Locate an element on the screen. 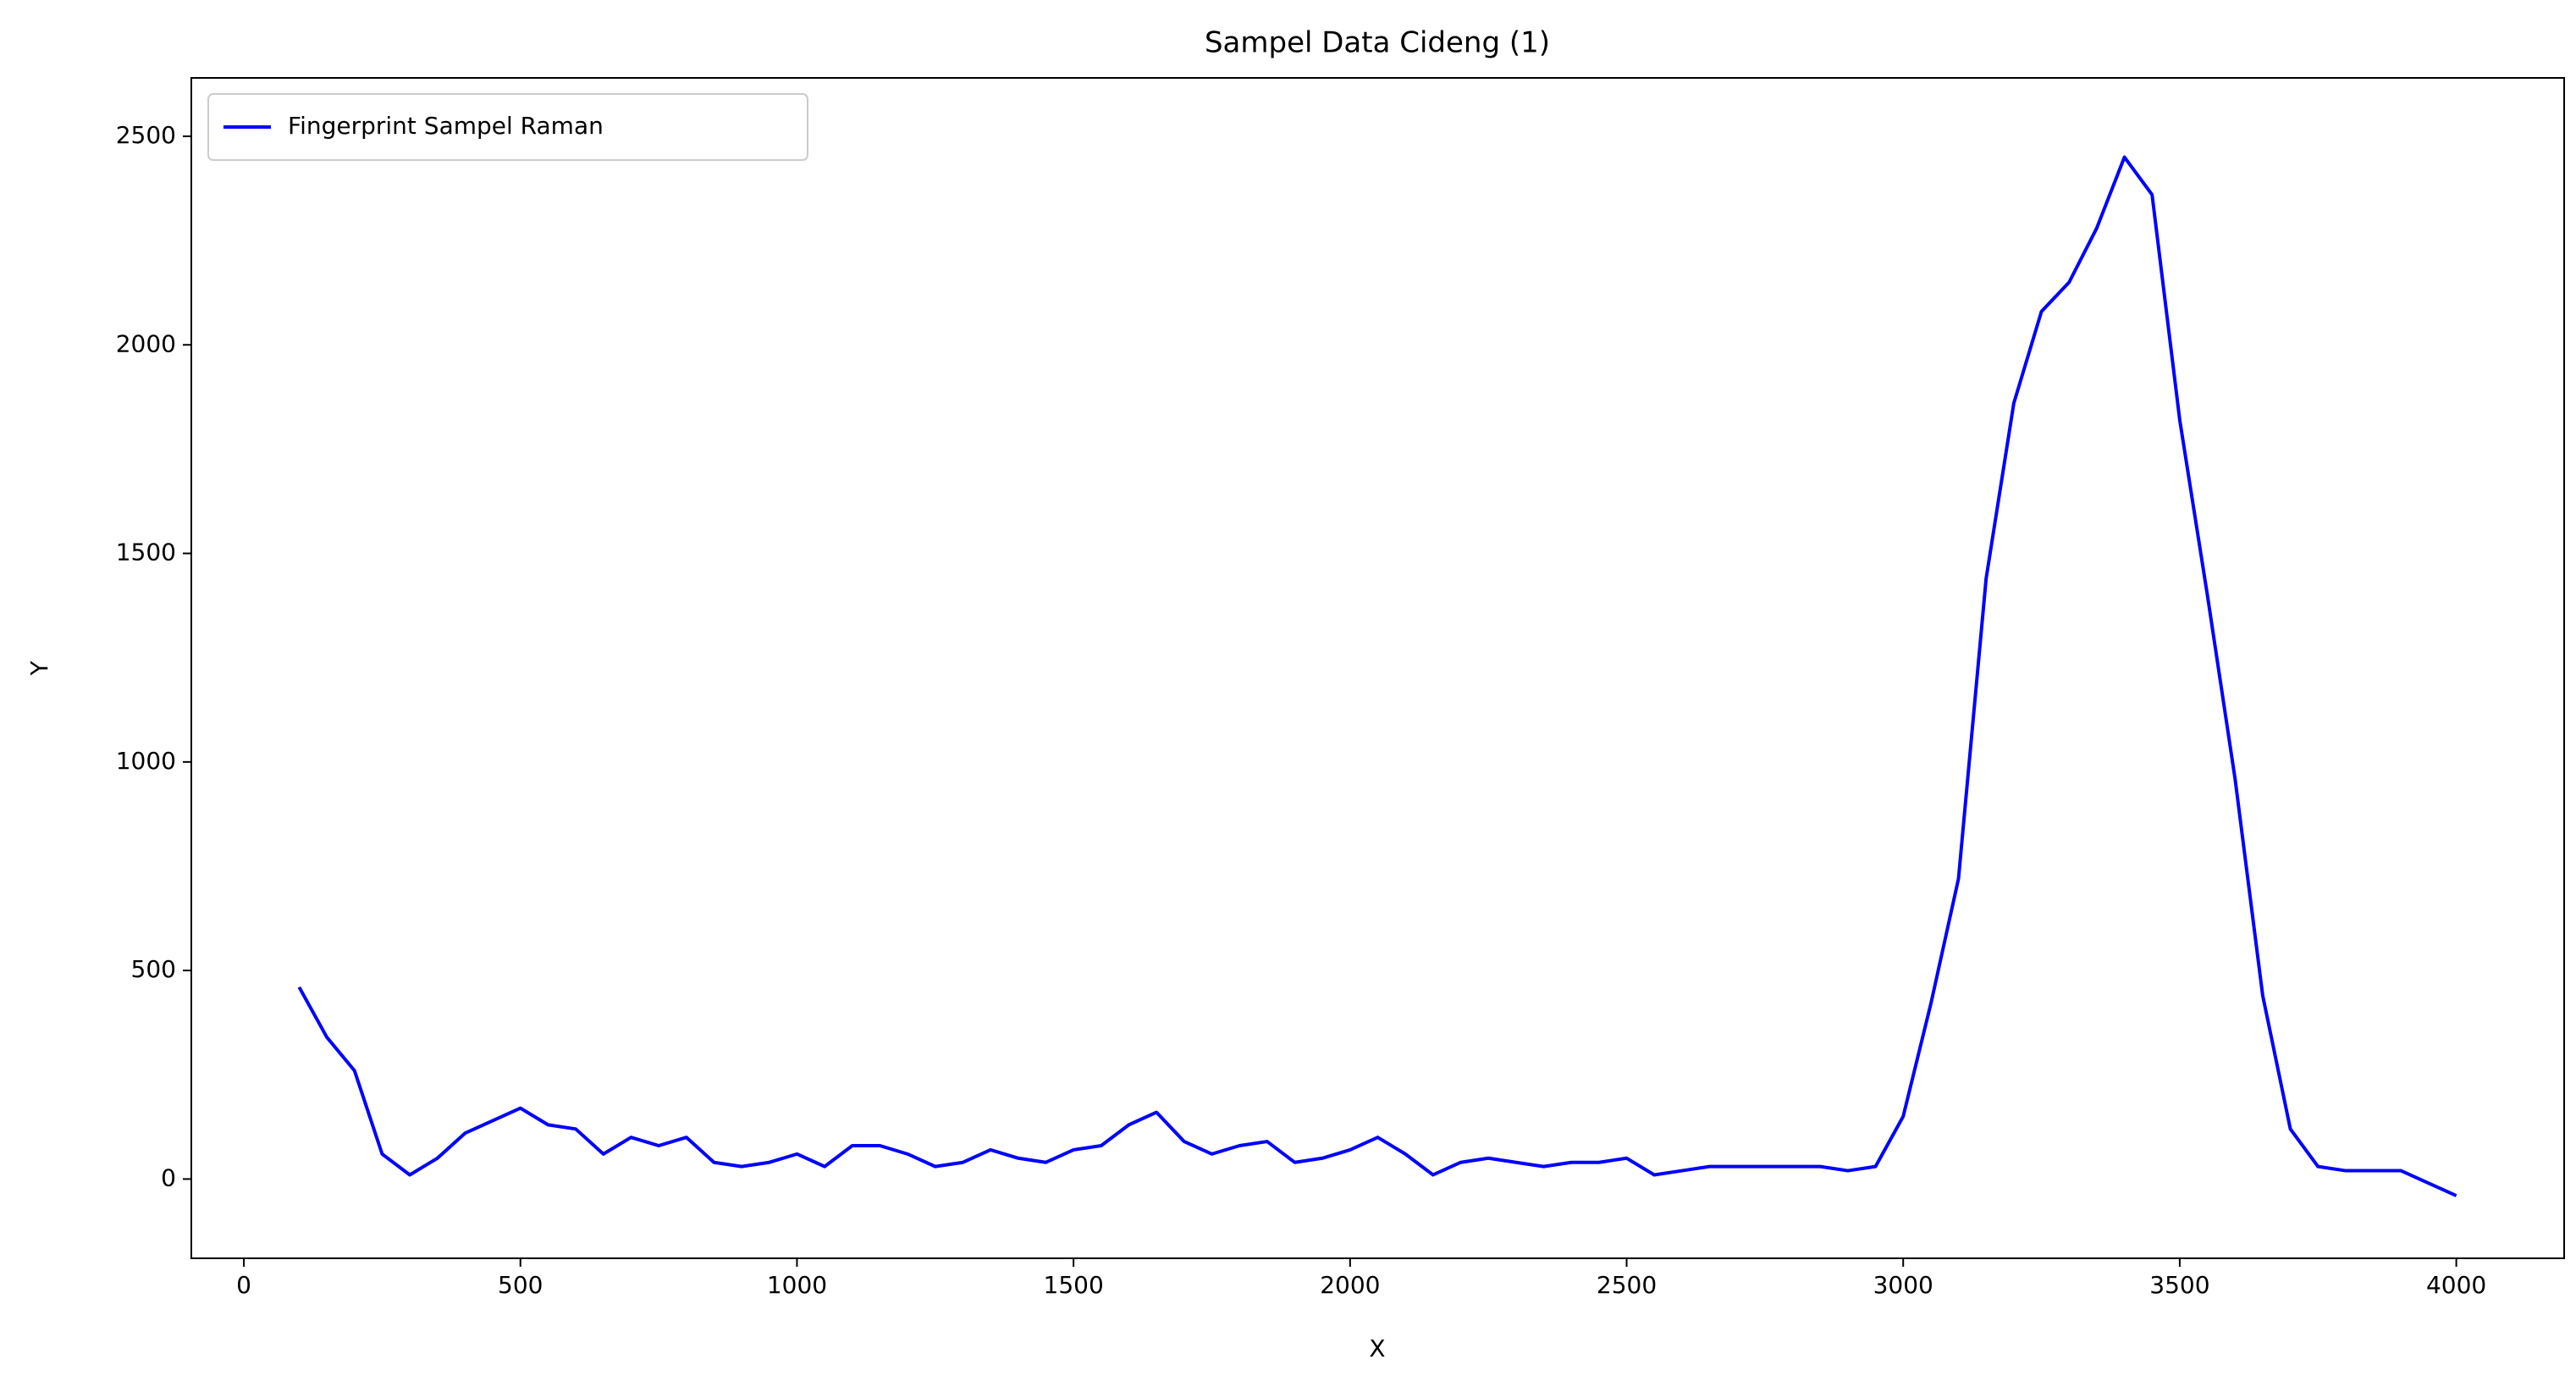  x-tick-label: 500 is located at coordinates (521, 1285).